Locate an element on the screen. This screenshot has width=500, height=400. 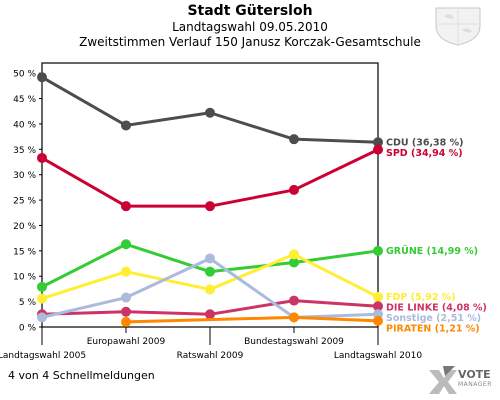
y-tick-label: 5 % is located at coordinates (28, 303).